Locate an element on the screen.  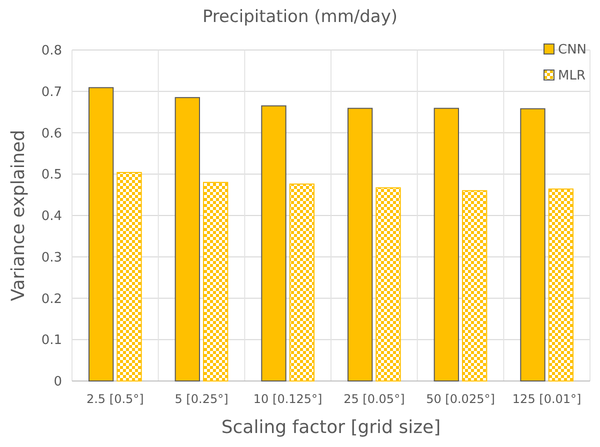
legend-label: CNN is located at coordinates (572, 50).